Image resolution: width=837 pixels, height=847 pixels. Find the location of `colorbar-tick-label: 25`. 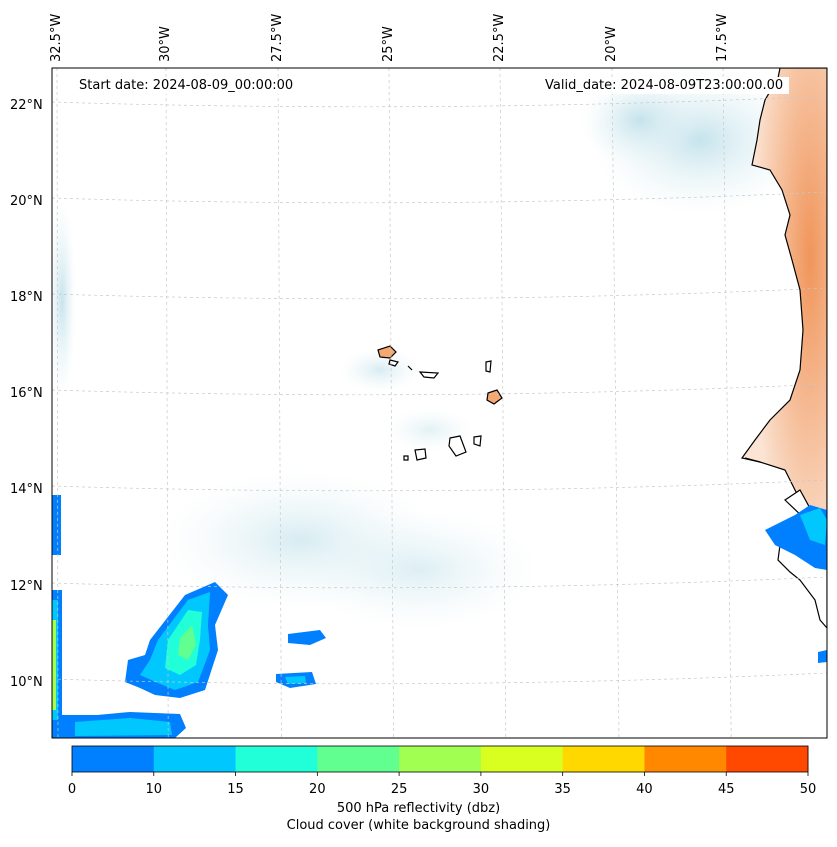

colorbar-tick-label: 25 is located at coordinates (399, 789).